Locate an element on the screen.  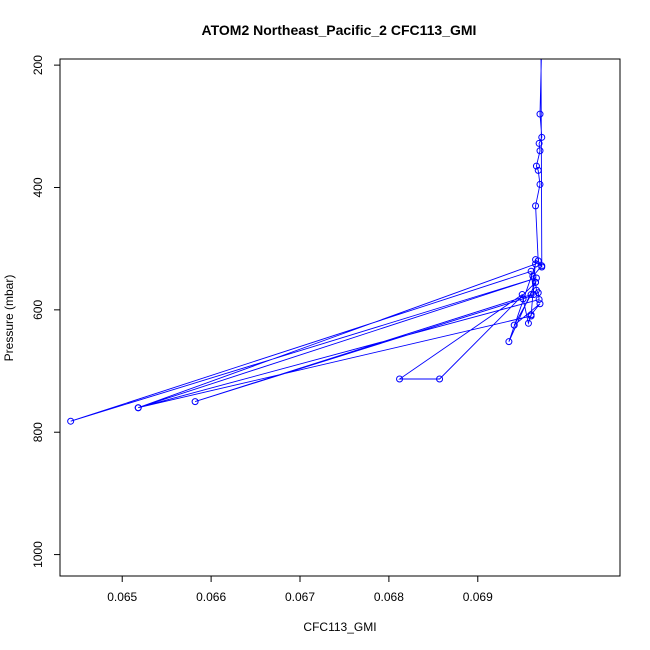
y-tick-label: 1000 is located at coordinates (38, 554).